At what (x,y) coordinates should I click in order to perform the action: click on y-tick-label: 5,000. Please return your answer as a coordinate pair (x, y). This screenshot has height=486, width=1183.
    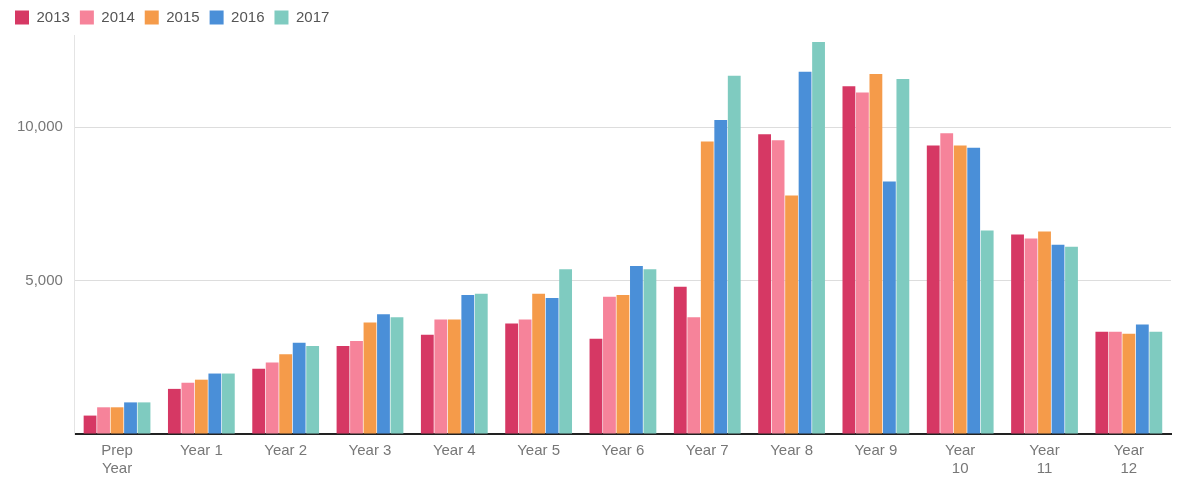
    Looking at the image, I should click on (44, 279).